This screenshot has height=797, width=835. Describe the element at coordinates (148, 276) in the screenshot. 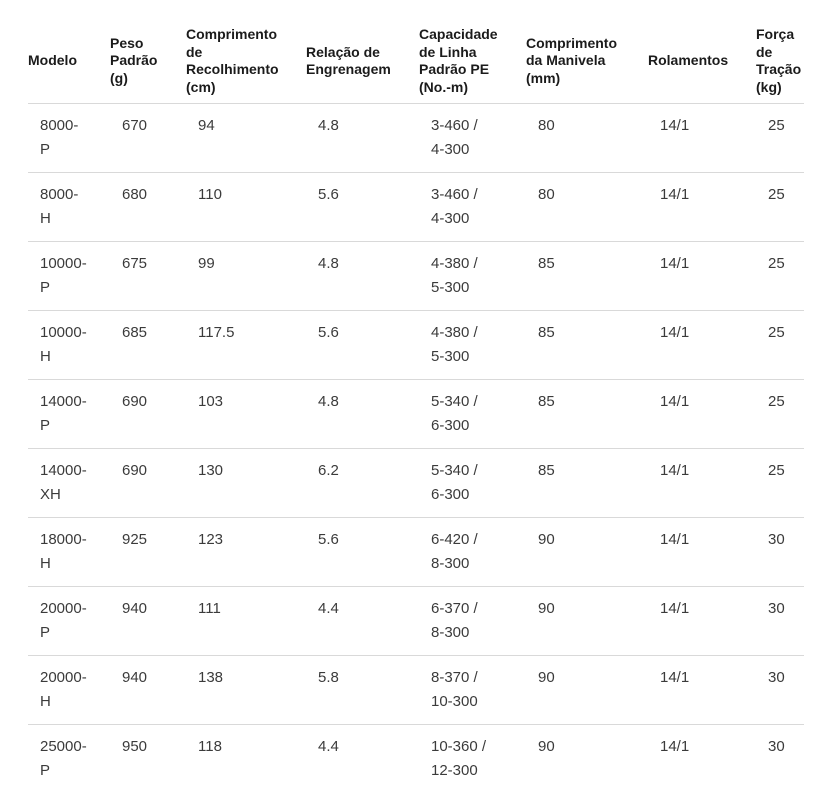

I see `cell-peso_padrao_g: 675` at that location.